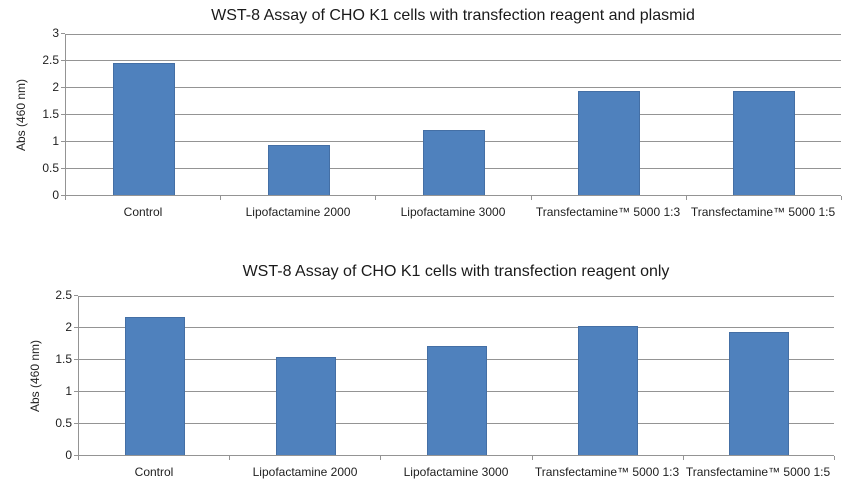 This screenshot has height=503, width=861. Describe the element at coordinates (55, 33) in the screenshot. I see `y-tick-label: 3` at that location.